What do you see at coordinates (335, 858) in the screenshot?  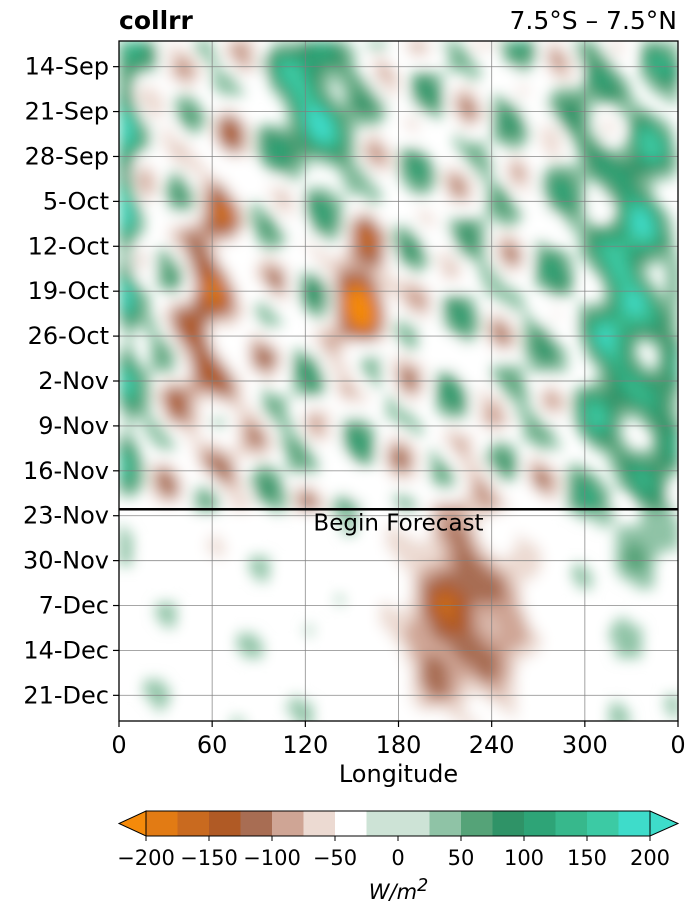 I see `colorbar-tick-label: −50` at bounding box center [335, 858].